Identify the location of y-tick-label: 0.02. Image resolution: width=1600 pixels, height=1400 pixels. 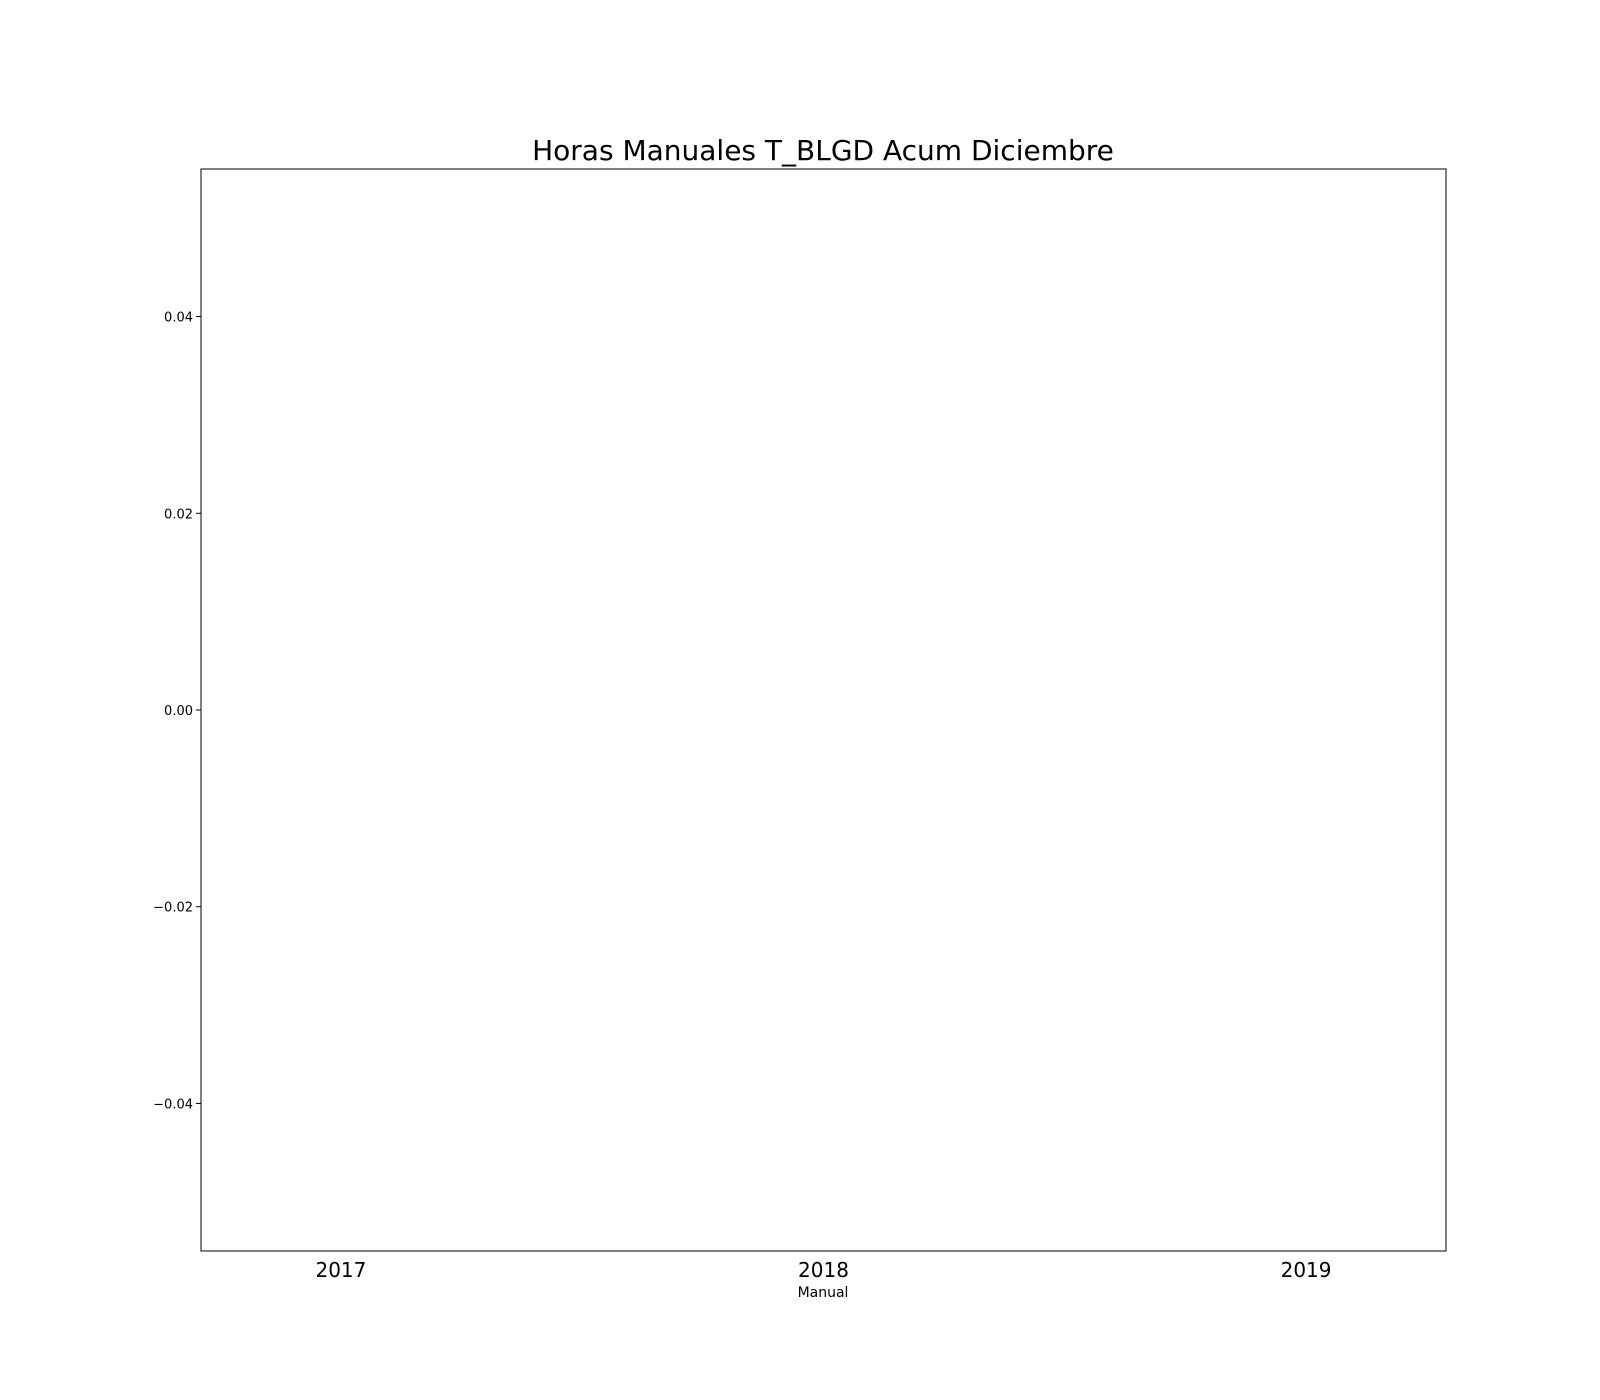
(178, 514).